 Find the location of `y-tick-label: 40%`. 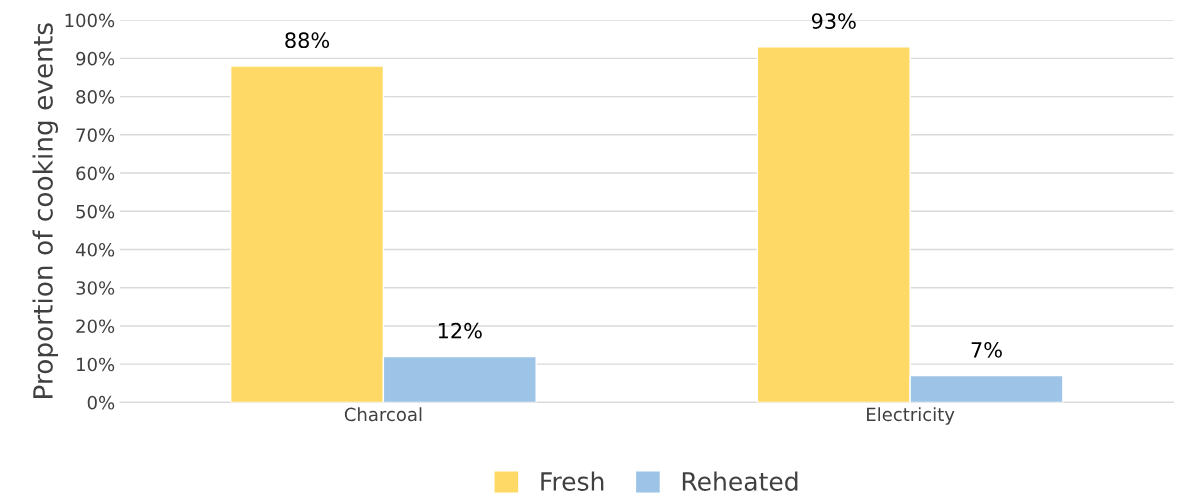

y-tick-label: 40% is located at coordinates (95, 249).